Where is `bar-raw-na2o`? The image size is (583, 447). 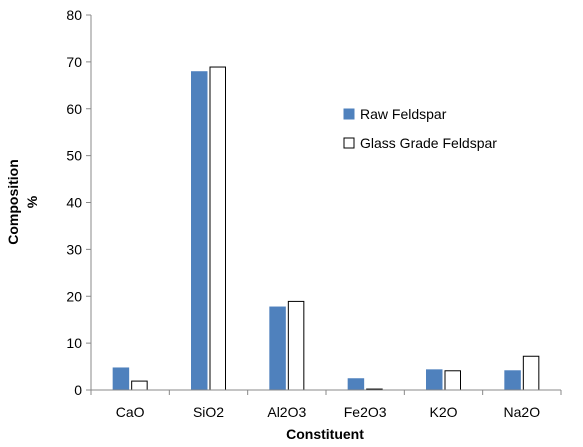 bar-raw-na2o is located at coordinates (512, 380).